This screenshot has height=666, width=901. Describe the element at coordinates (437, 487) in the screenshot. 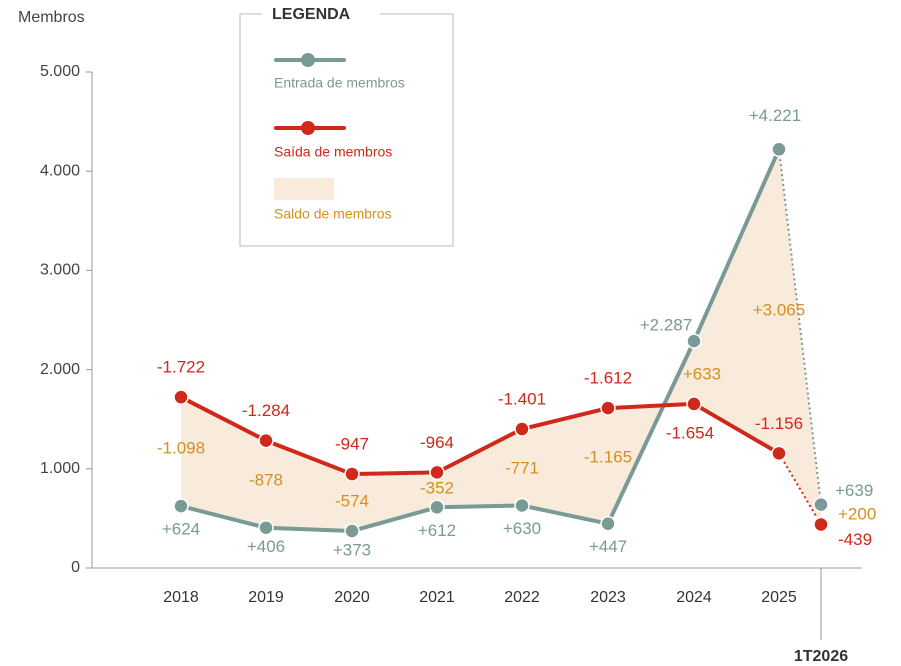

I see `saldo-label: -352` at that location.